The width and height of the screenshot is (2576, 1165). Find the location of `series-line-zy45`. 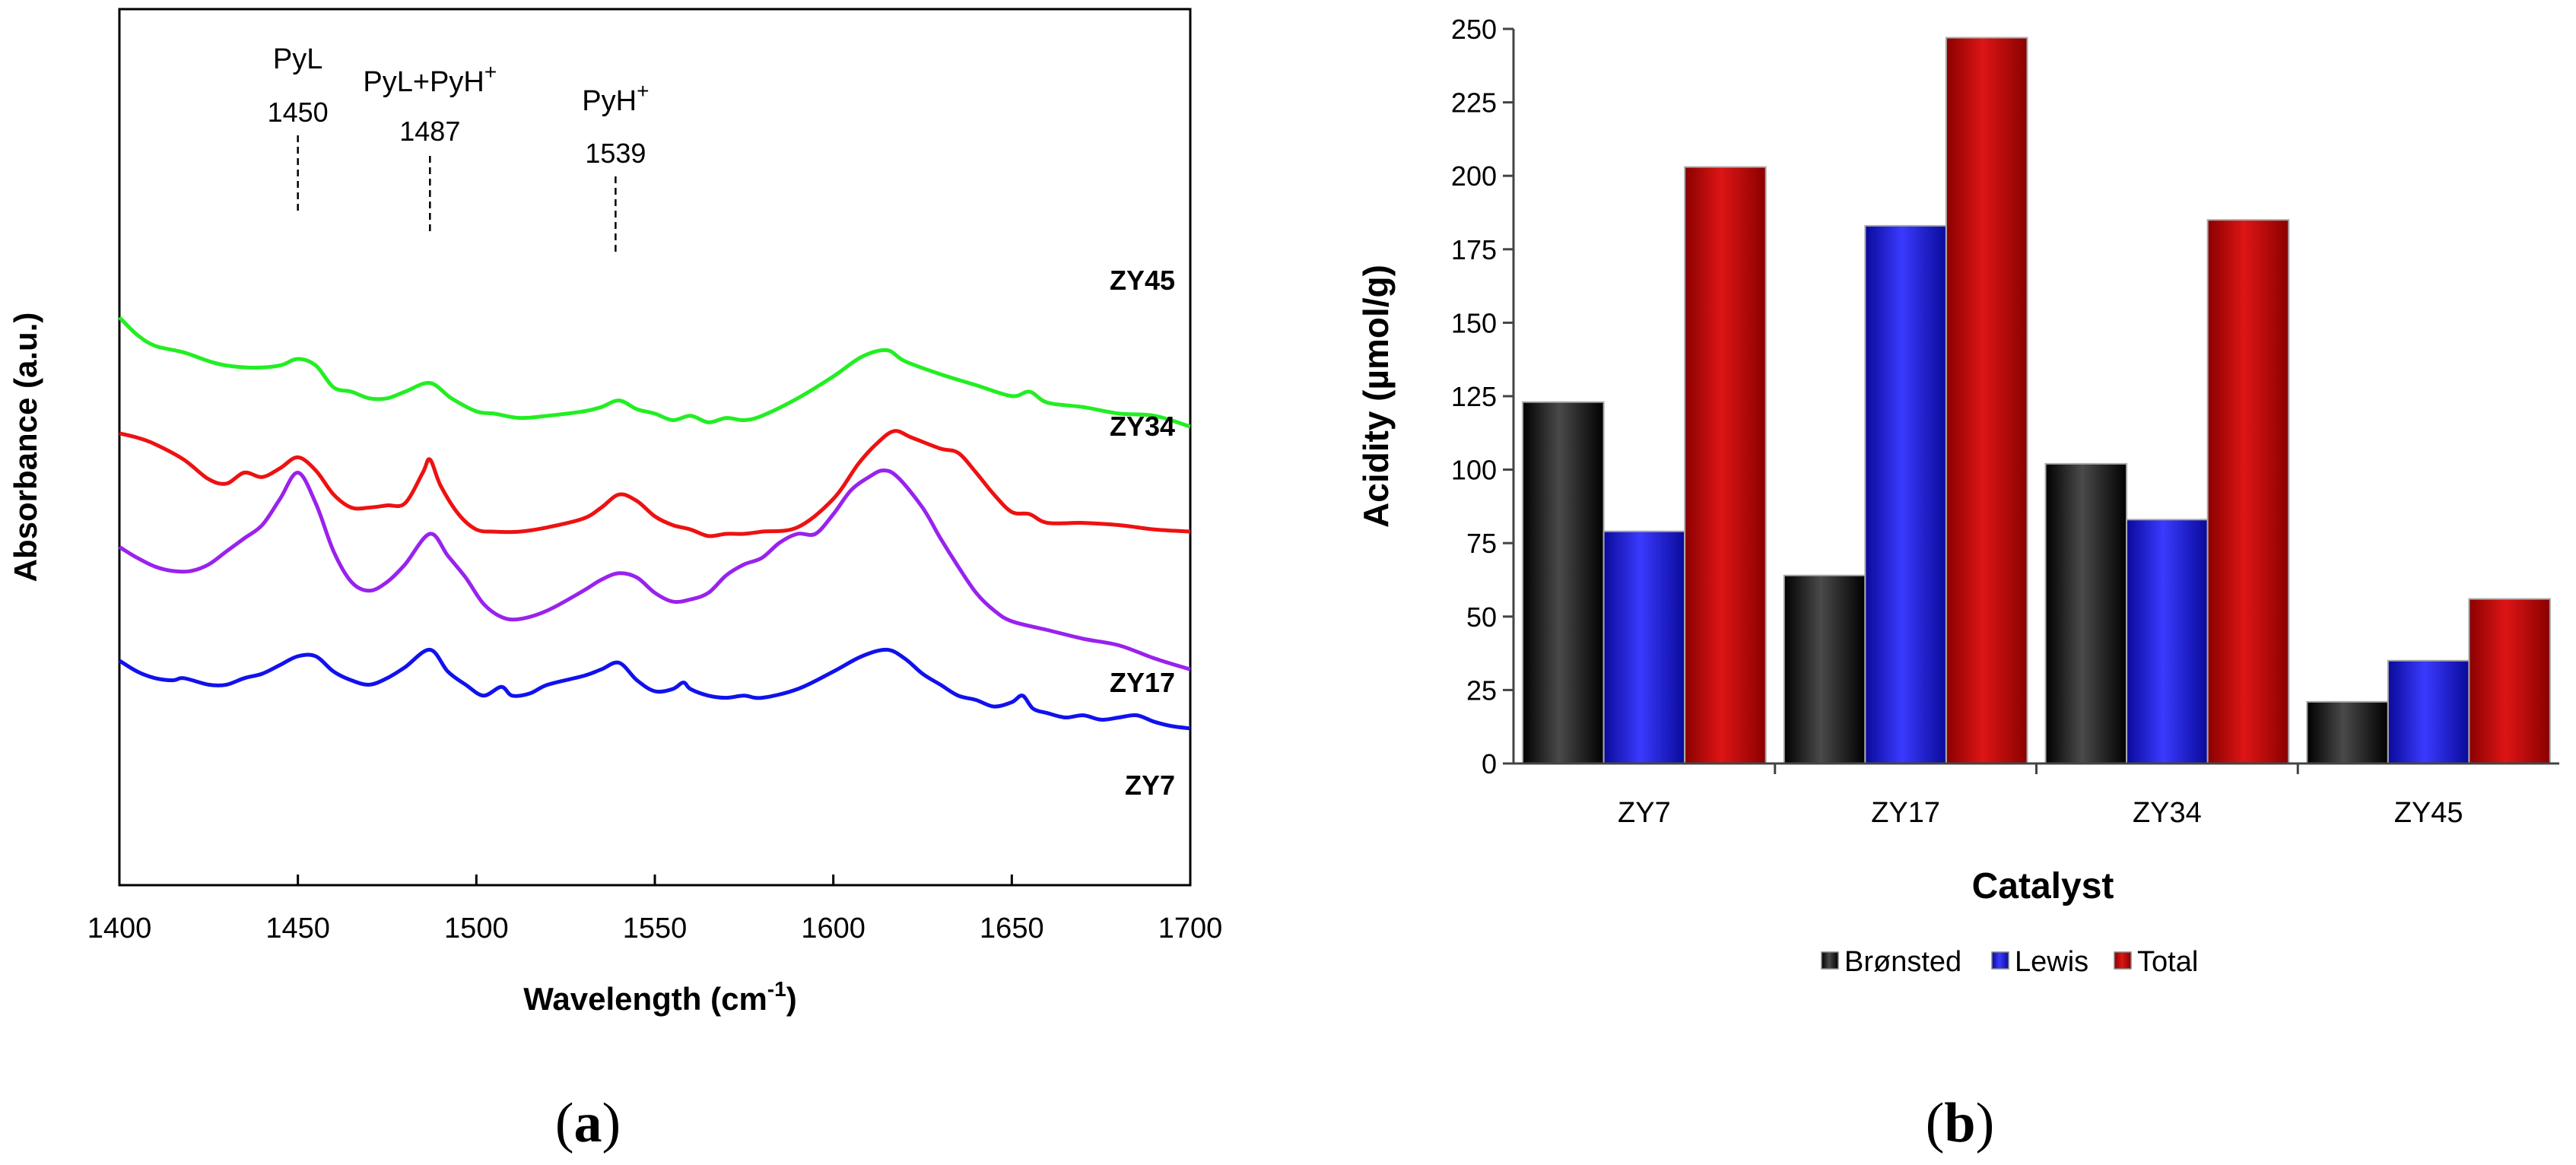

series-line-zy45 is located at coordinates (654, 372).